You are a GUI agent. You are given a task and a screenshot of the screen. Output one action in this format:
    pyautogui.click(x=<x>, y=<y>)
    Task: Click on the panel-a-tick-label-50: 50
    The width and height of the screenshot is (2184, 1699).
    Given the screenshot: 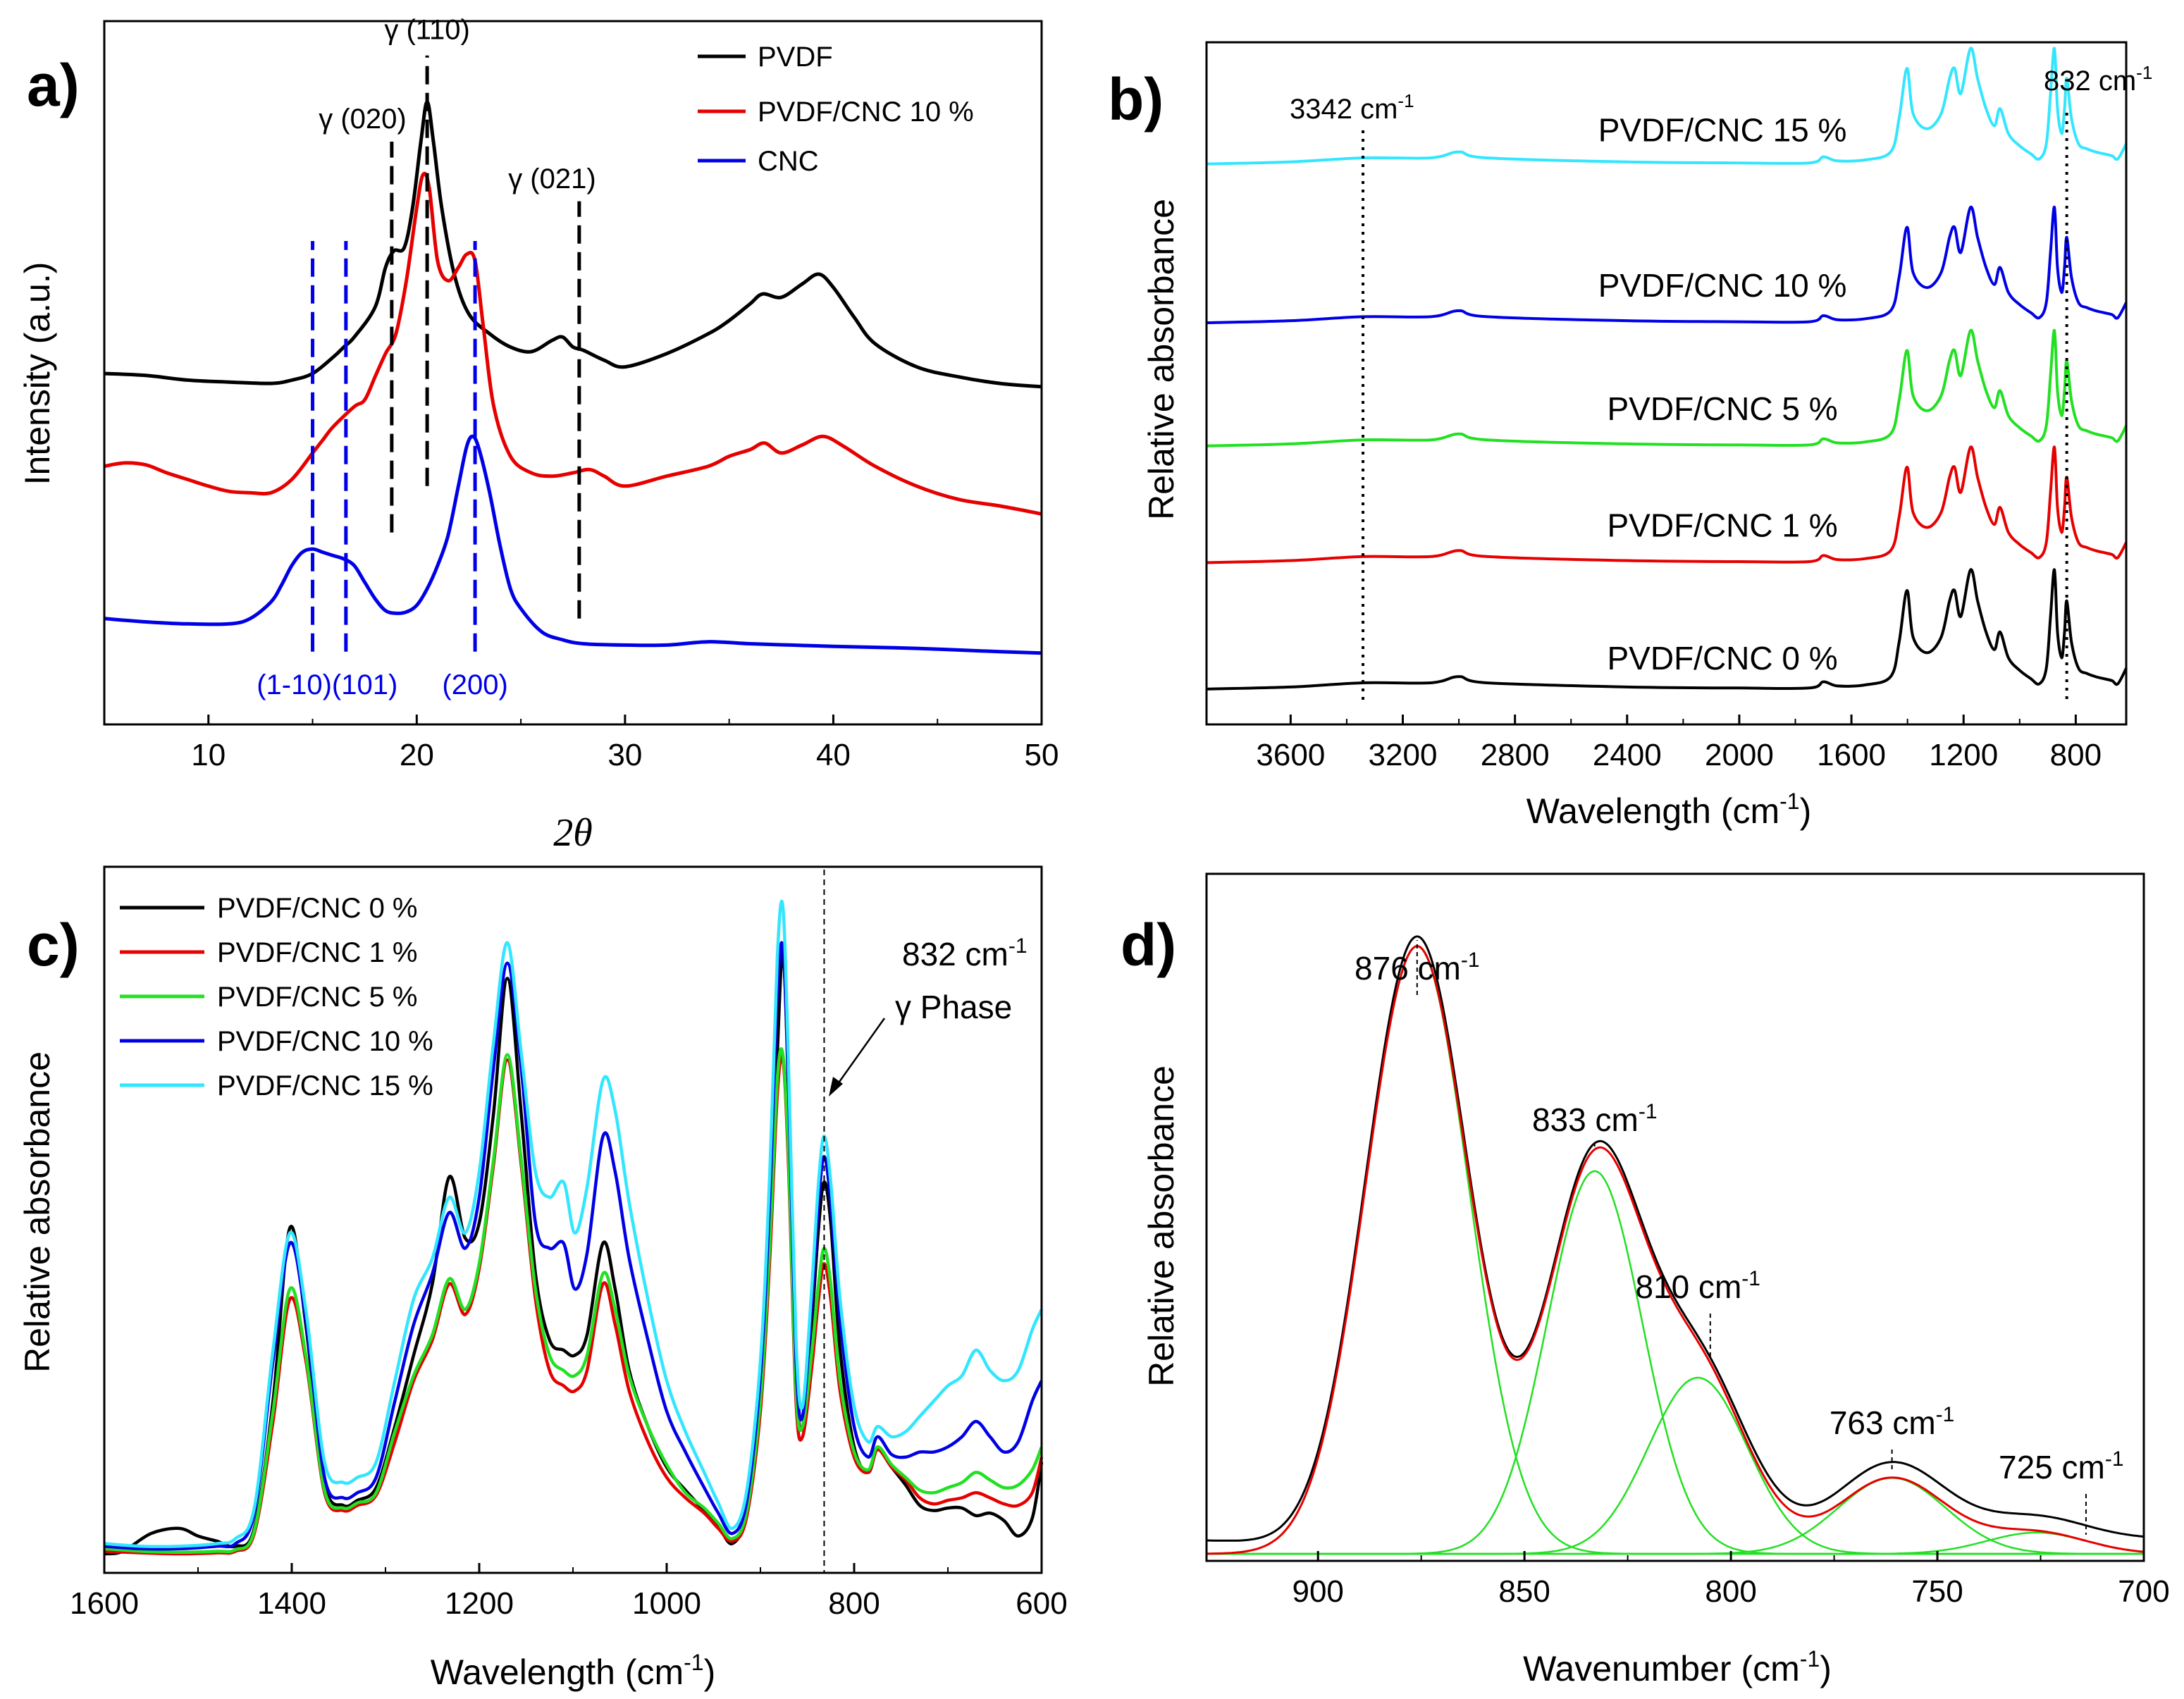 What is the action you would take?
    pyautogui.click(x=1042, y=755)
    